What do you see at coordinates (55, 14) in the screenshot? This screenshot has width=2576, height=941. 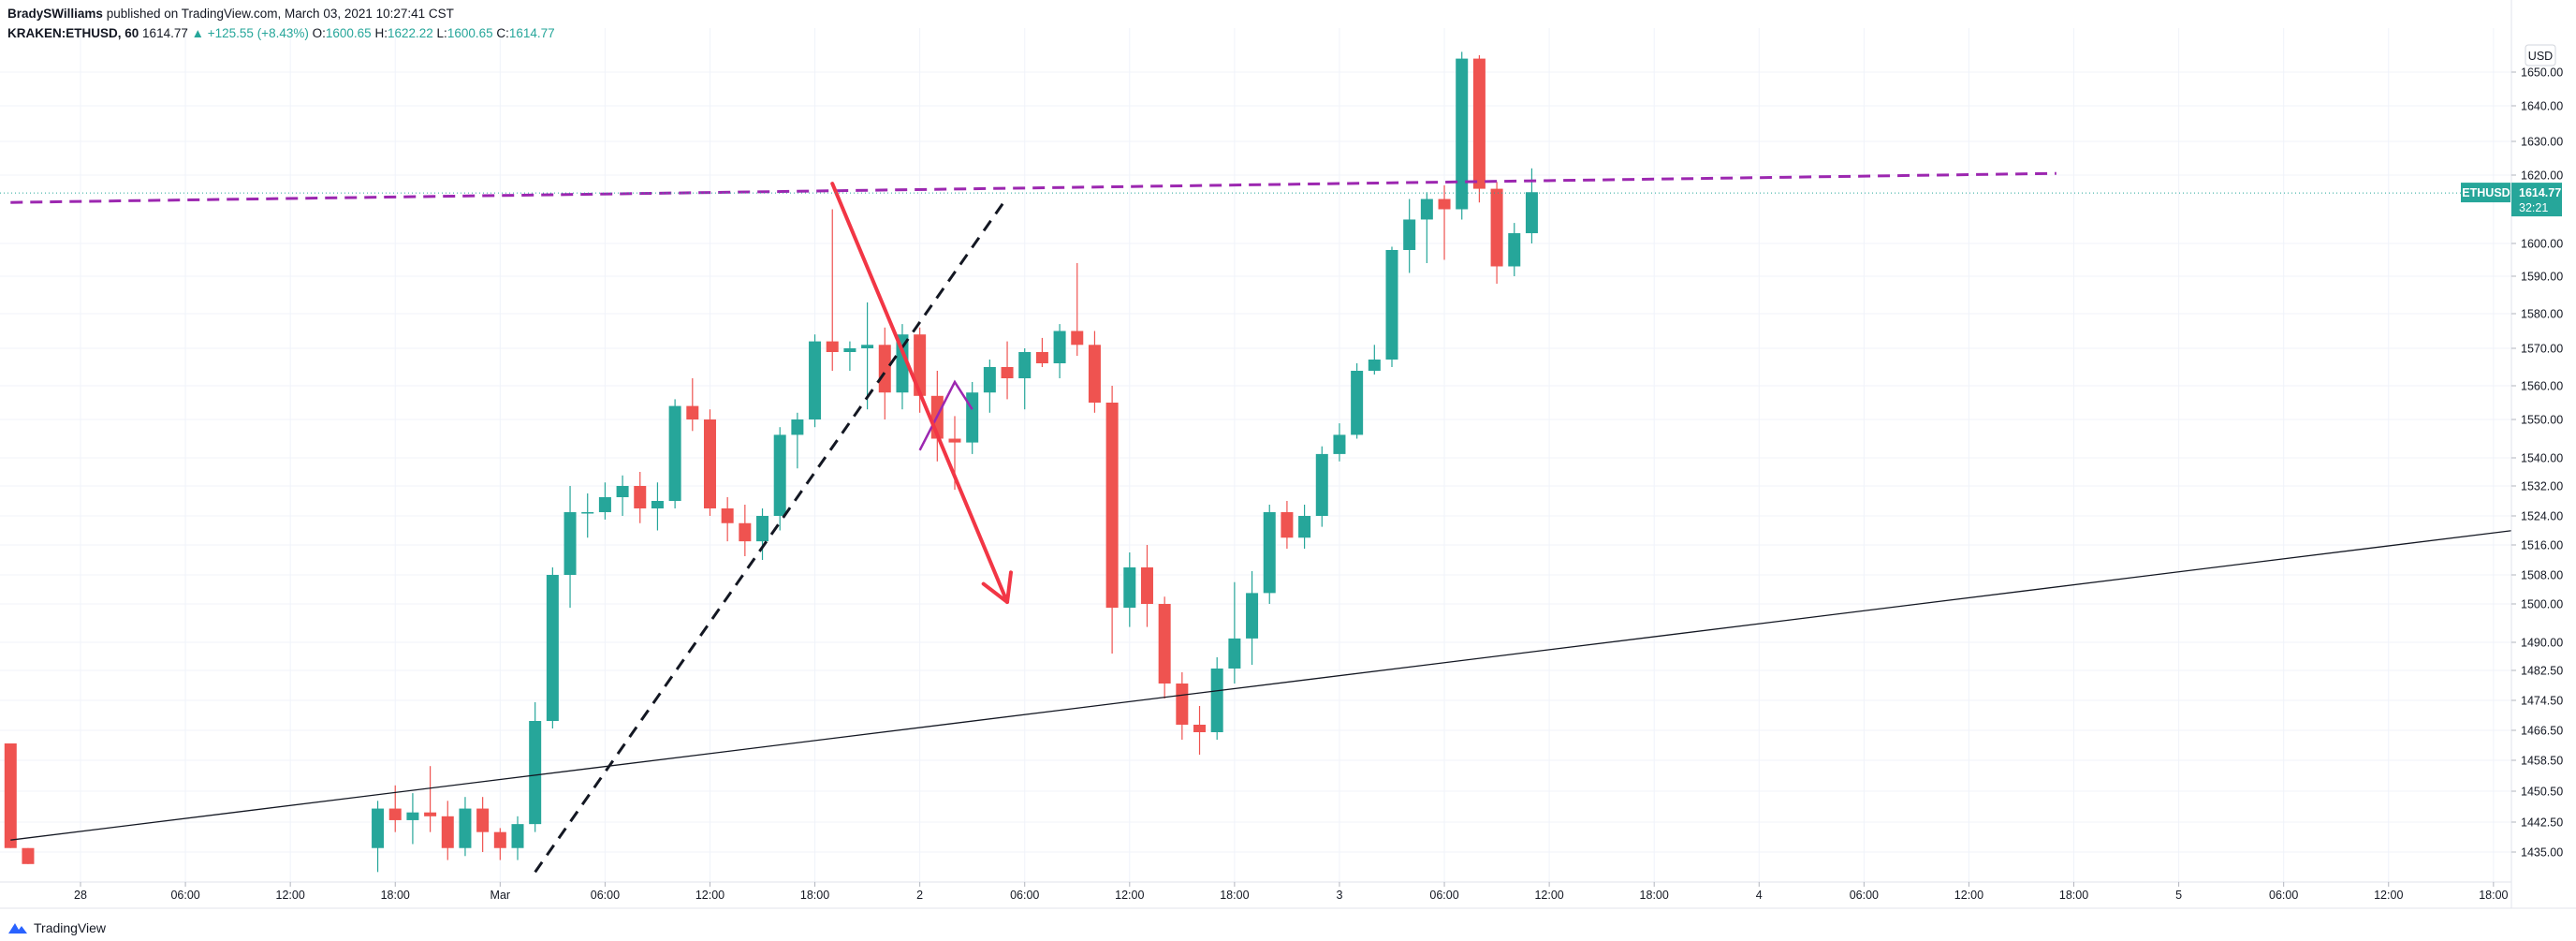 I see `publisher-name: BradySWilliams` at bounding box center [55, 14].